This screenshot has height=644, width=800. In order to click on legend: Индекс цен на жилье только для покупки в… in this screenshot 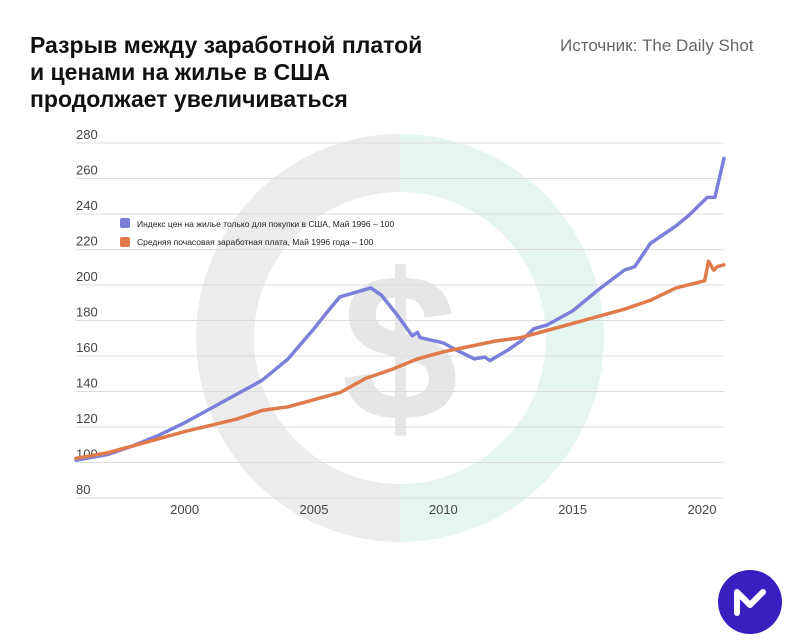, I will do `click(257, 232)`.